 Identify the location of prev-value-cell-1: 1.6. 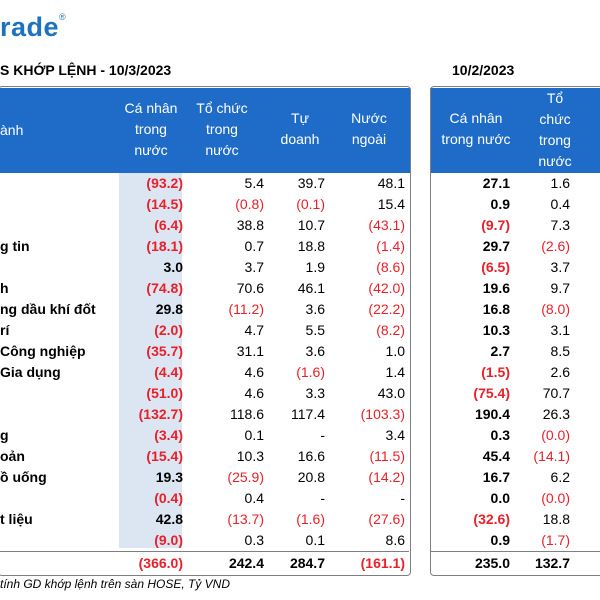
(560, 183).